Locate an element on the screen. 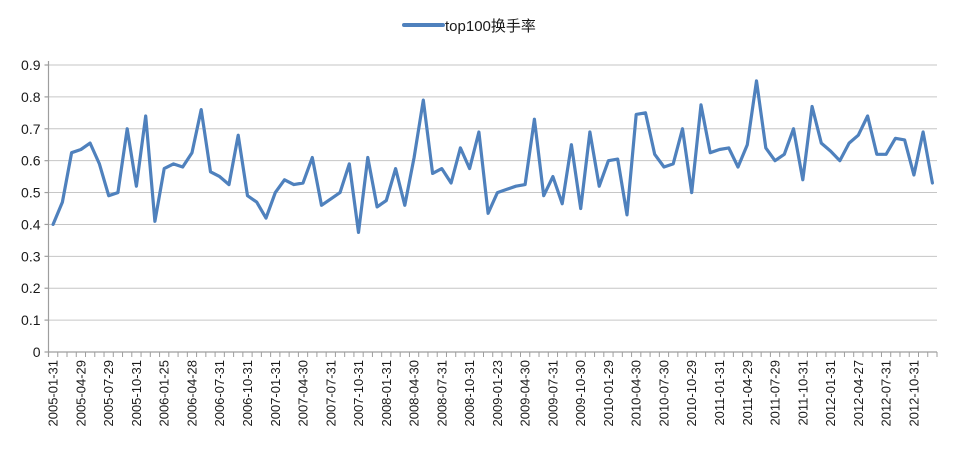 This screenshot has width=960, height=459. y-tick-label: 0.3 is located at coordinates (31, 256).